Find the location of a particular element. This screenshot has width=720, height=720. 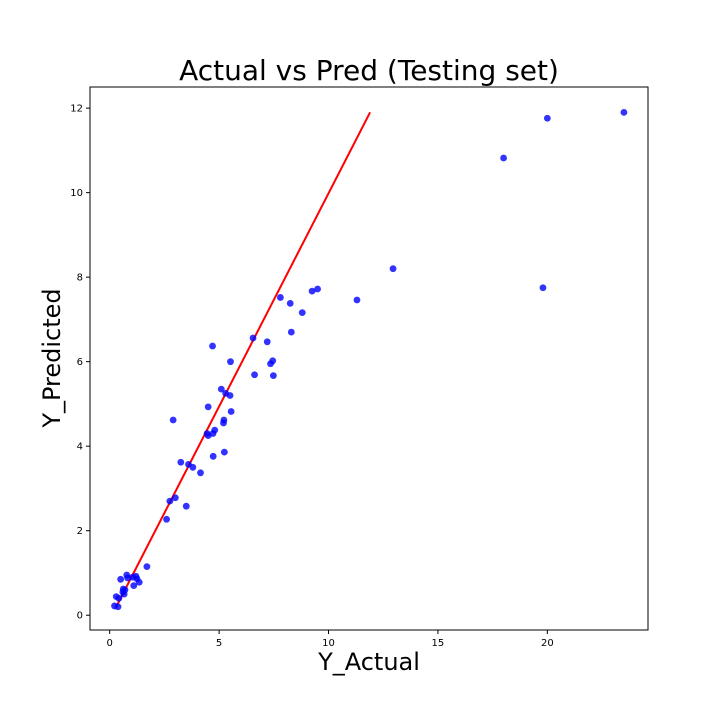

x-tick-label: 0 is located at coordinates (110, 643).